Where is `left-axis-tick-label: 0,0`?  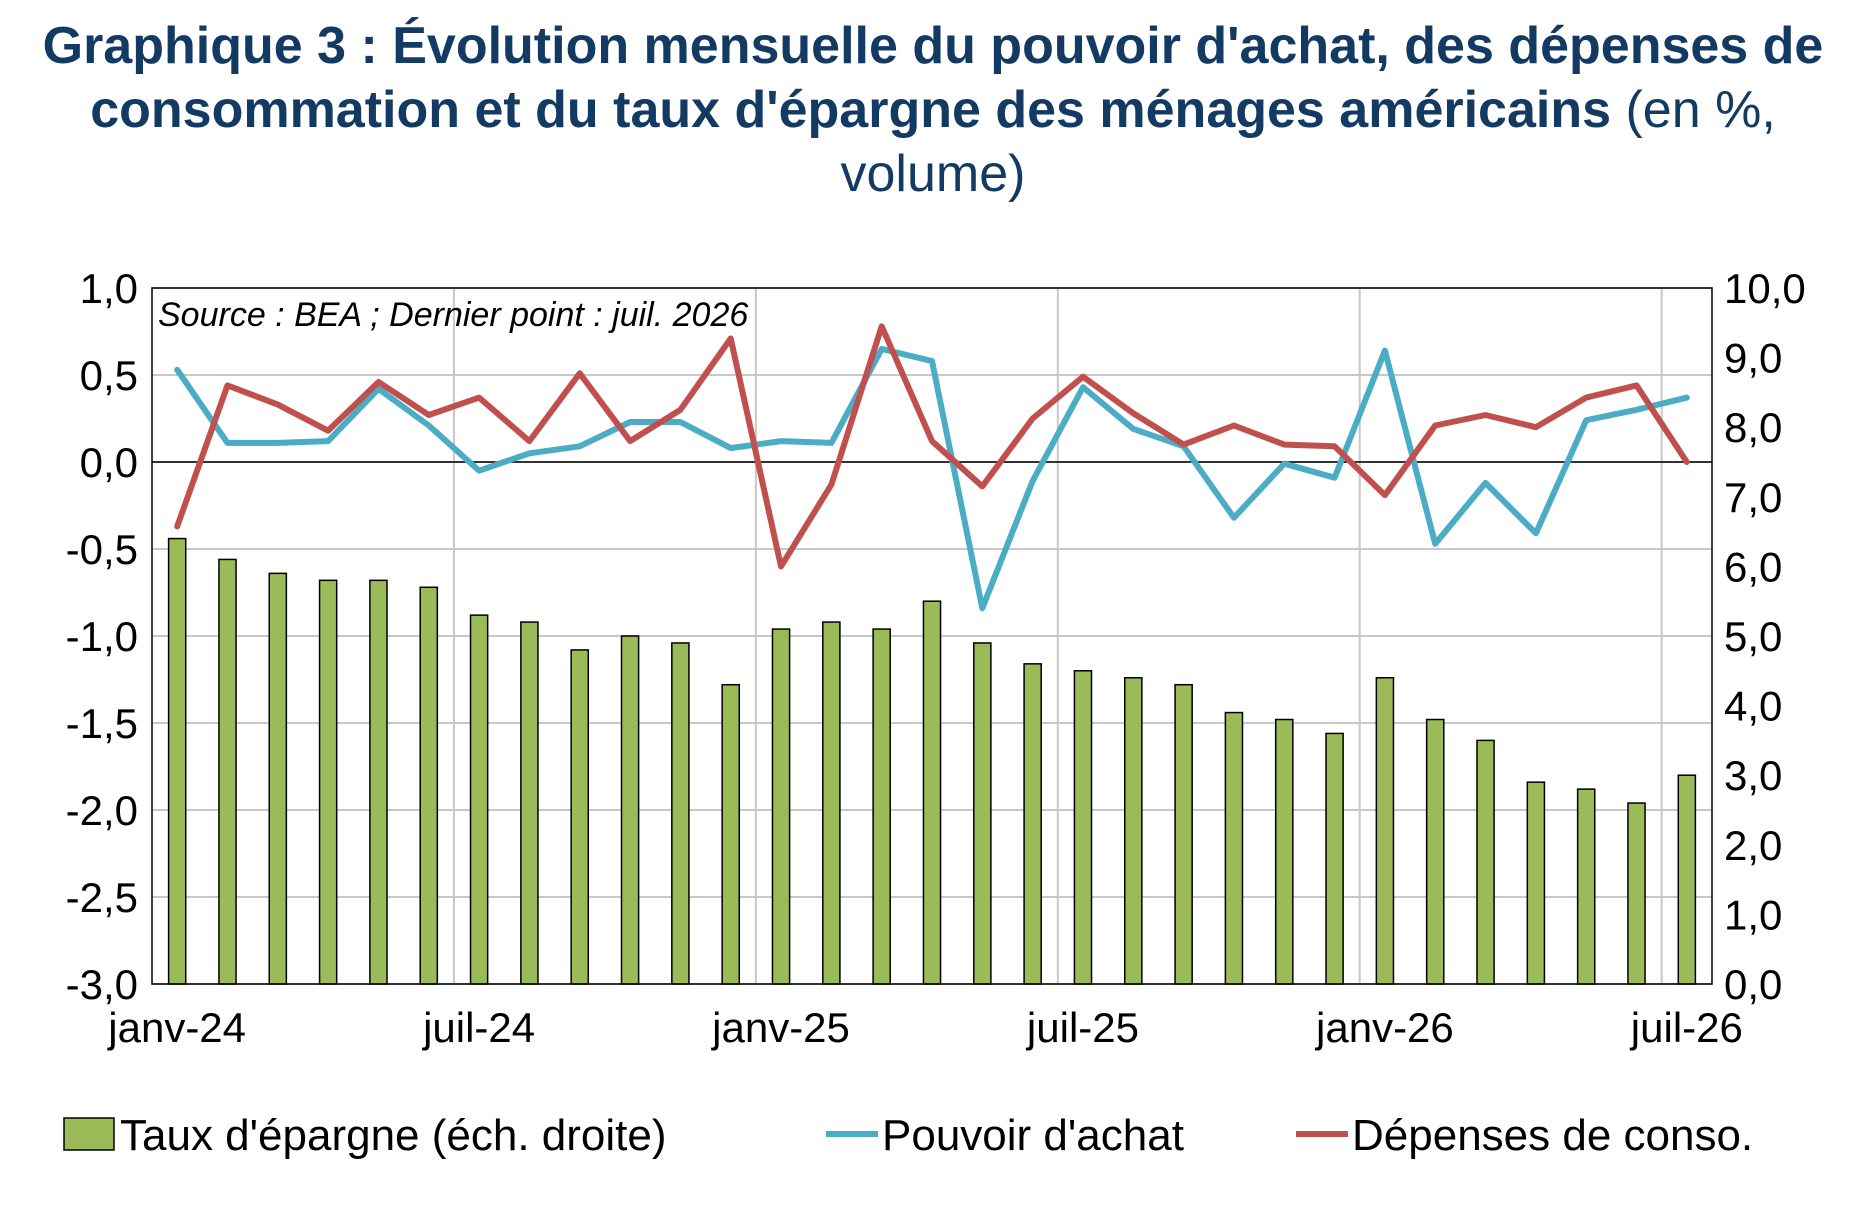
left-axis-tick-label: 0,0 is located at coordinates (109, 462).